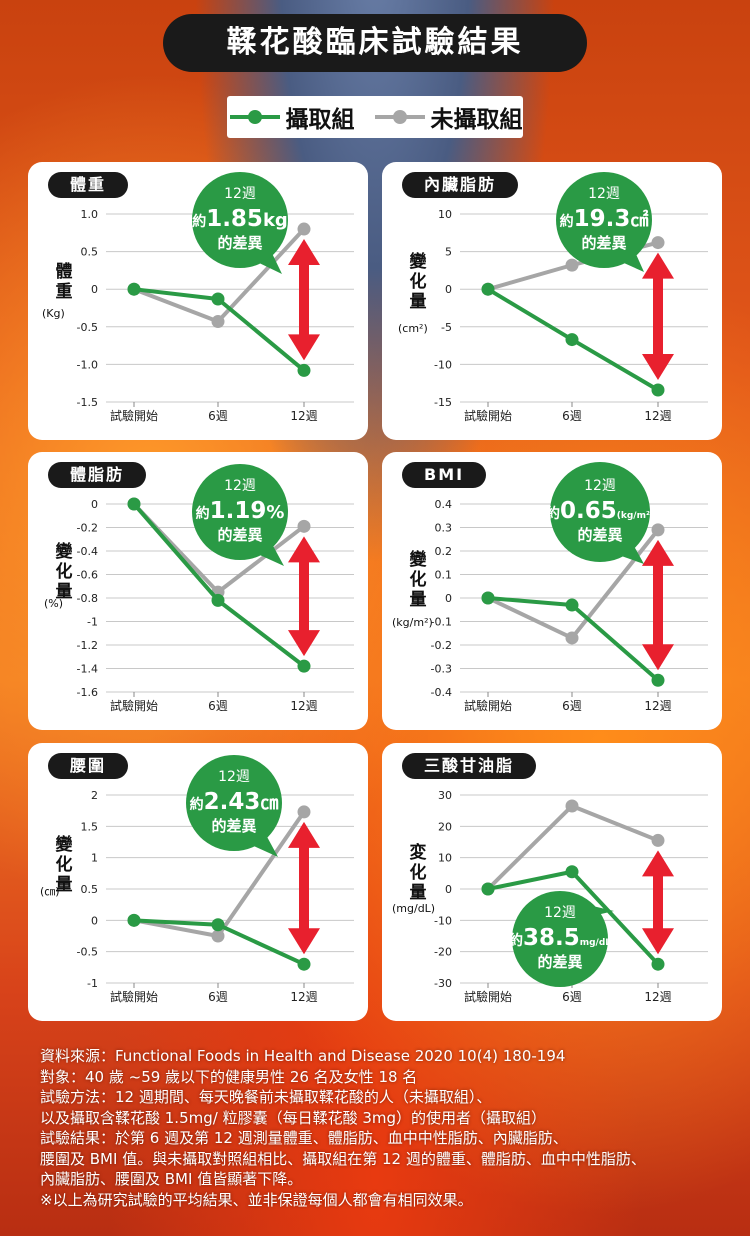 This screenshot has width=750, height=1236. I want to click on y-axis-unit: (%), so click(54, 603).